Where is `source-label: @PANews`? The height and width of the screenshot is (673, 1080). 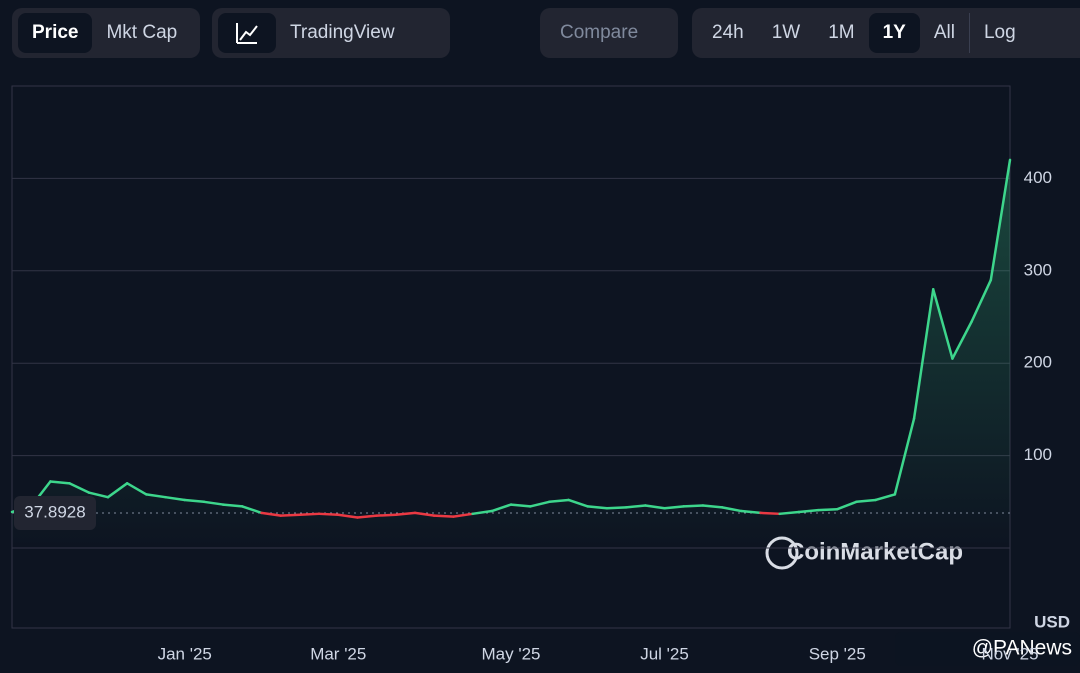 source-label: @PANews is located at coordinates (1022, 648).